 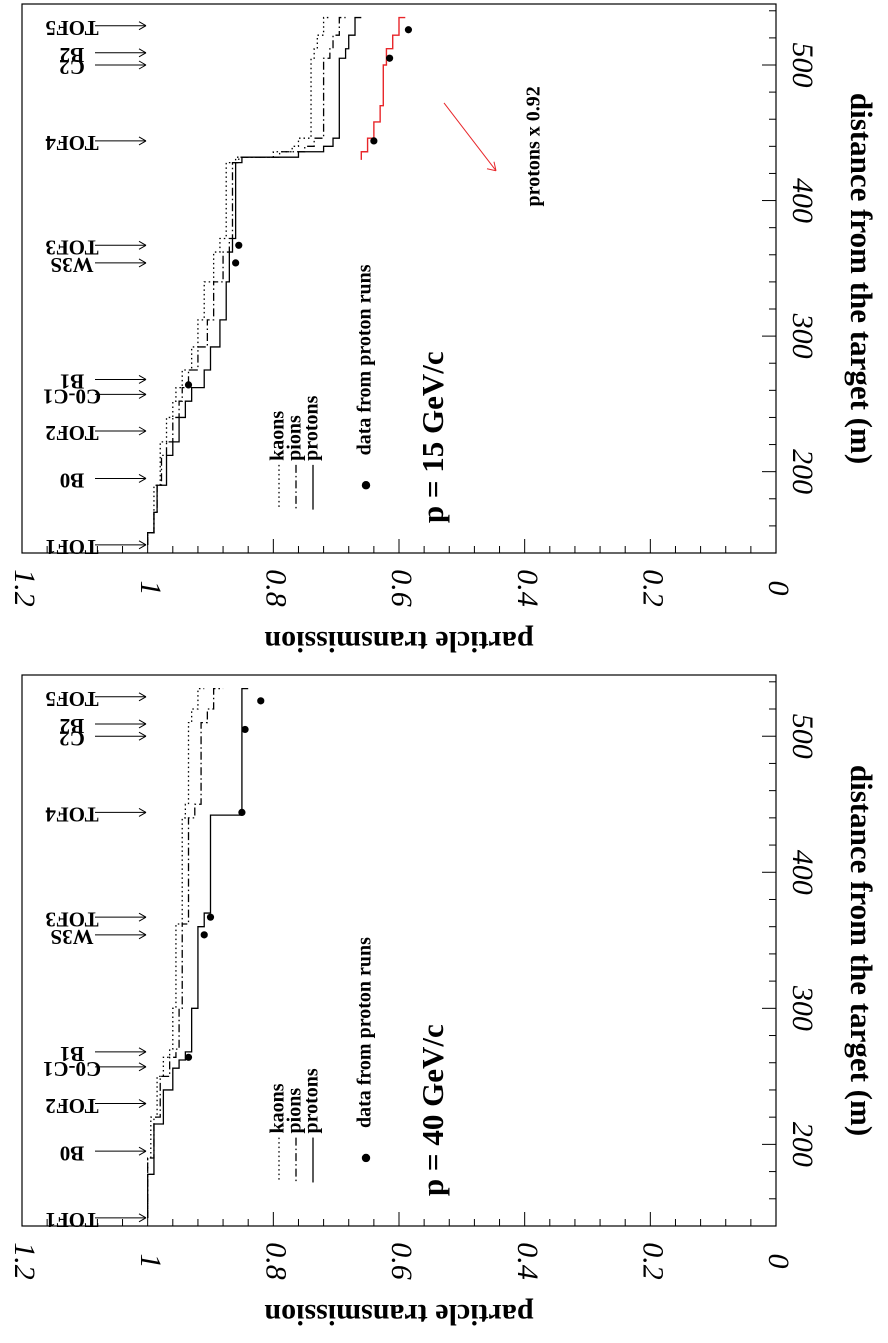 I want to click on y-tick-label: 0.4, so click(x=527, y=588).